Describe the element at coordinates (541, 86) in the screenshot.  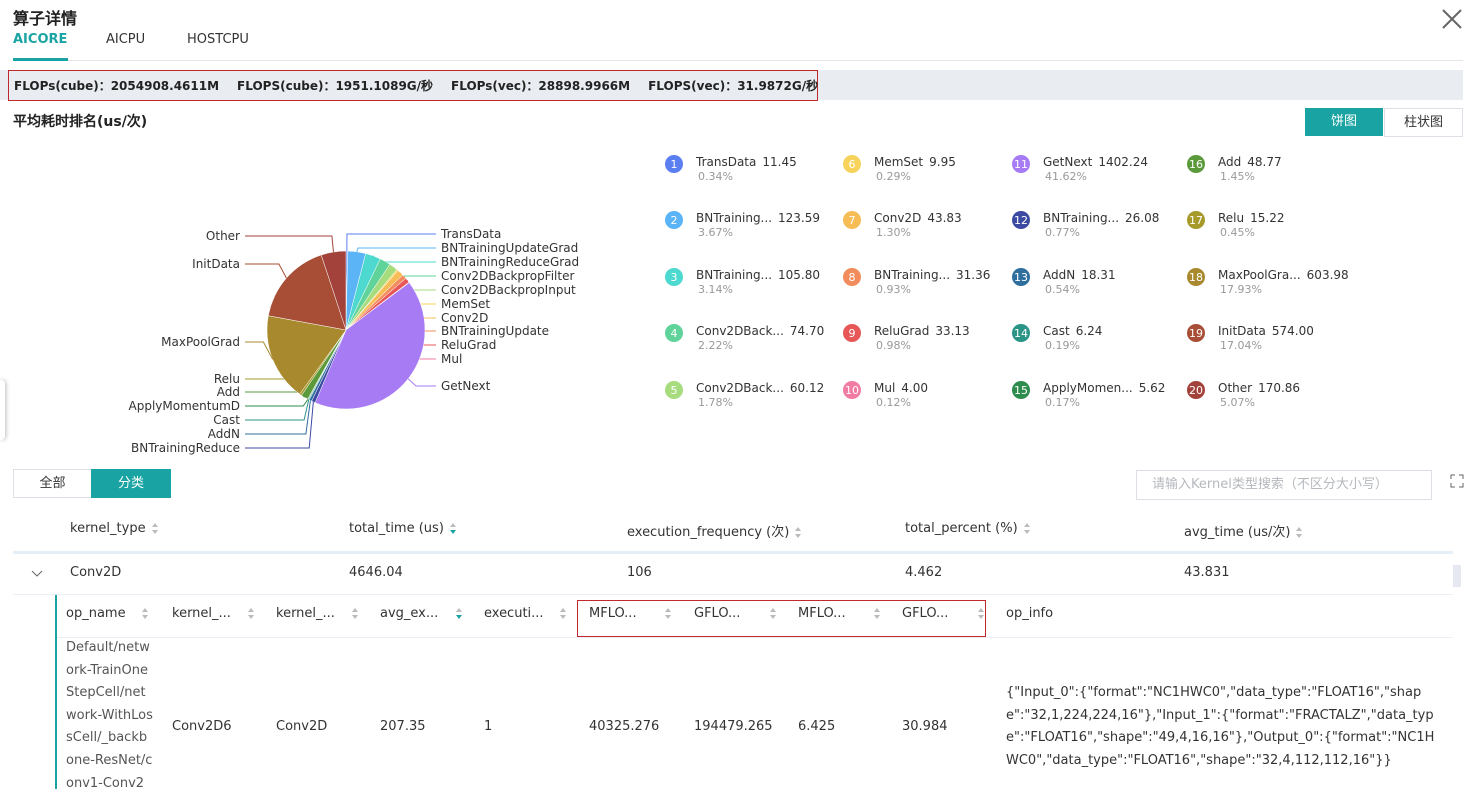
I see `flops-item: FLOPs(vec)：28898.9966M` at that location.